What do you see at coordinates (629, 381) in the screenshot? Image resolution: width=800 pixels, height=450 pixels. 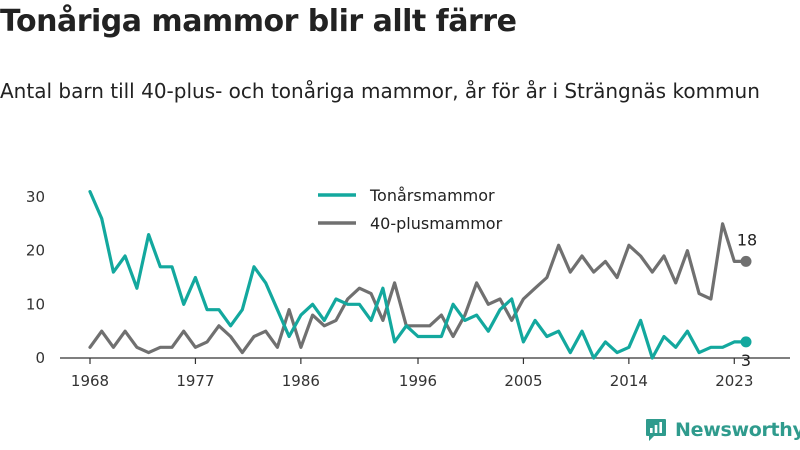 I see `x-tick-label: 2014` at bounding box center [629, 381].